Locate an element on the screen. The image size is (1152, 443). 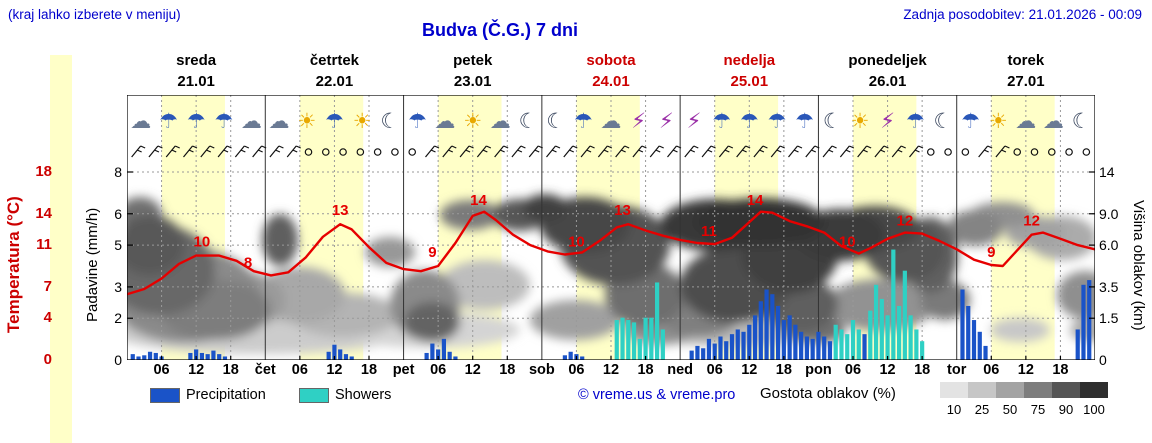
day-name: četrtek is located at coordinates (334, 60).